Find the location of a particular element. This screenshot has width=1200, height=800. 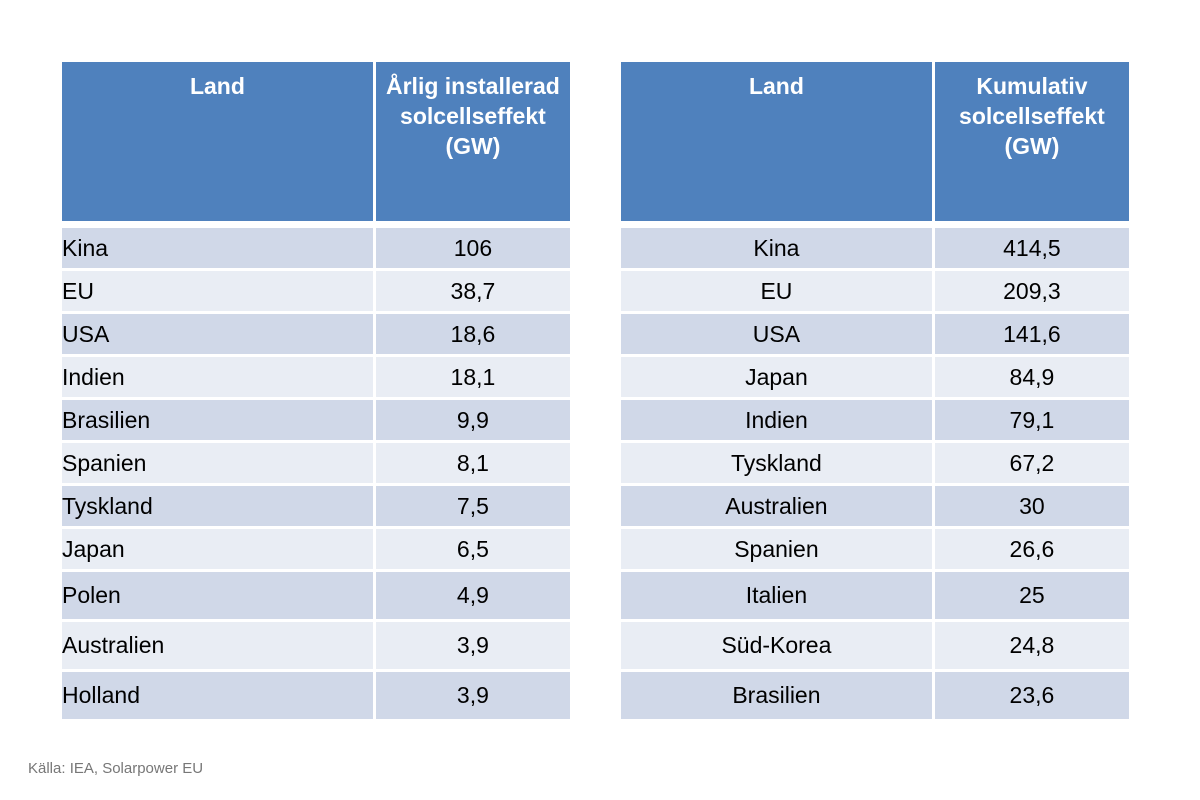

value-cell: 23,6 is located at coordinates (1031, 694).